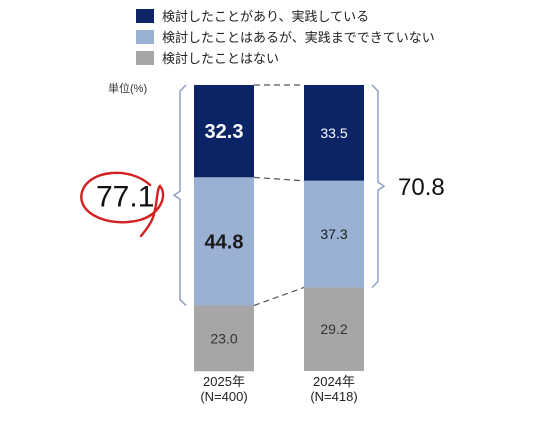  Describe the element at coordinates (223, 396) in the screenshot. I see `x-tick-label: (N=400)` at that location.